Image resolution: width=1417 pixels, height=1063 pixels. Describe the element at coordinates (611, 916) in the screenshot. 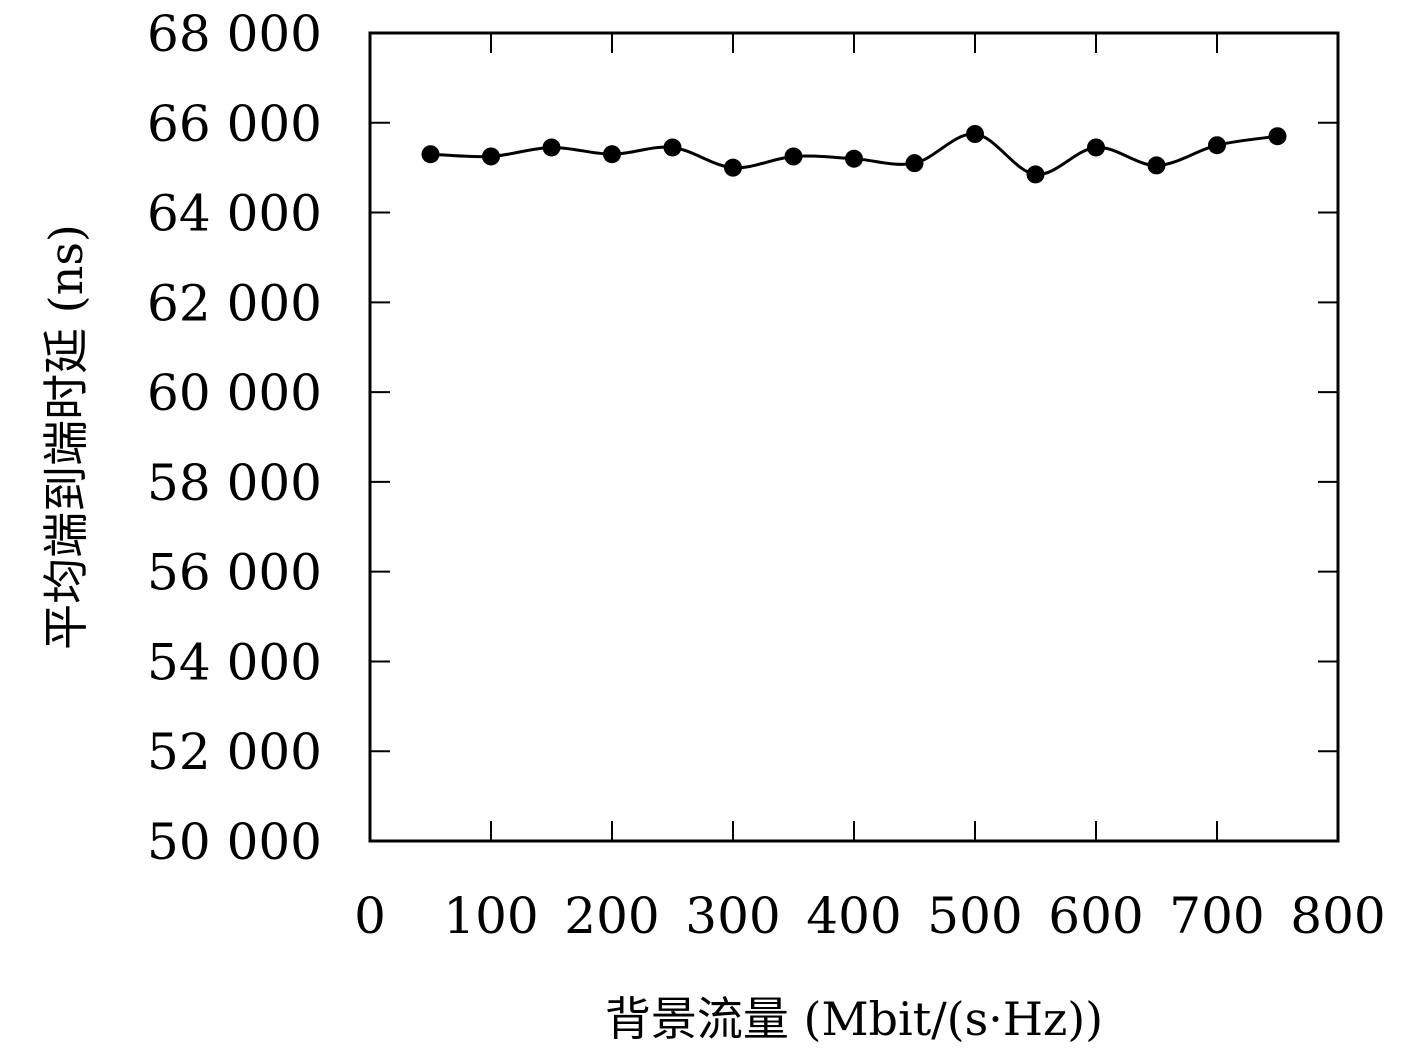

I see `x-tick-label: 200` at that location.